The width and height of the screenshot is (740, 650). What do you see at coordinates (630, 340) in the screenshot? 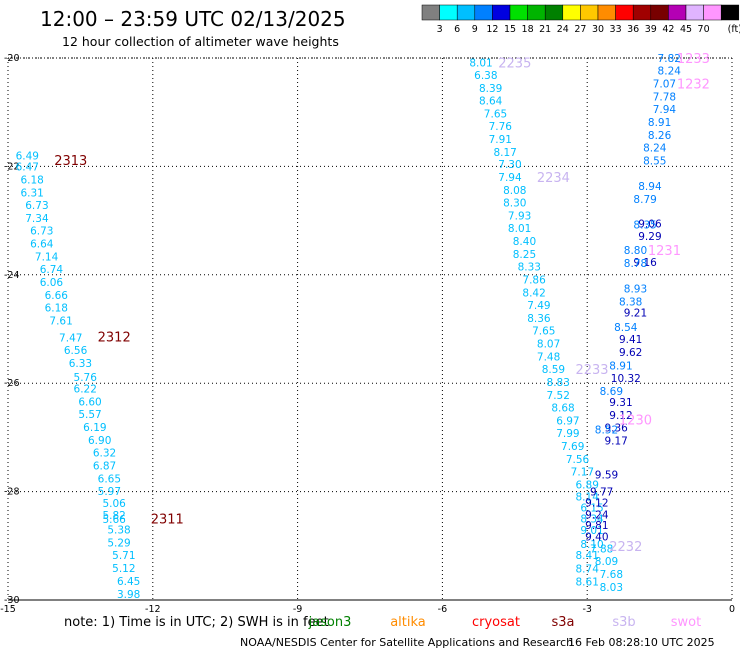
I see `wave-height-value: 9.41` at bounding box center [630, 340].